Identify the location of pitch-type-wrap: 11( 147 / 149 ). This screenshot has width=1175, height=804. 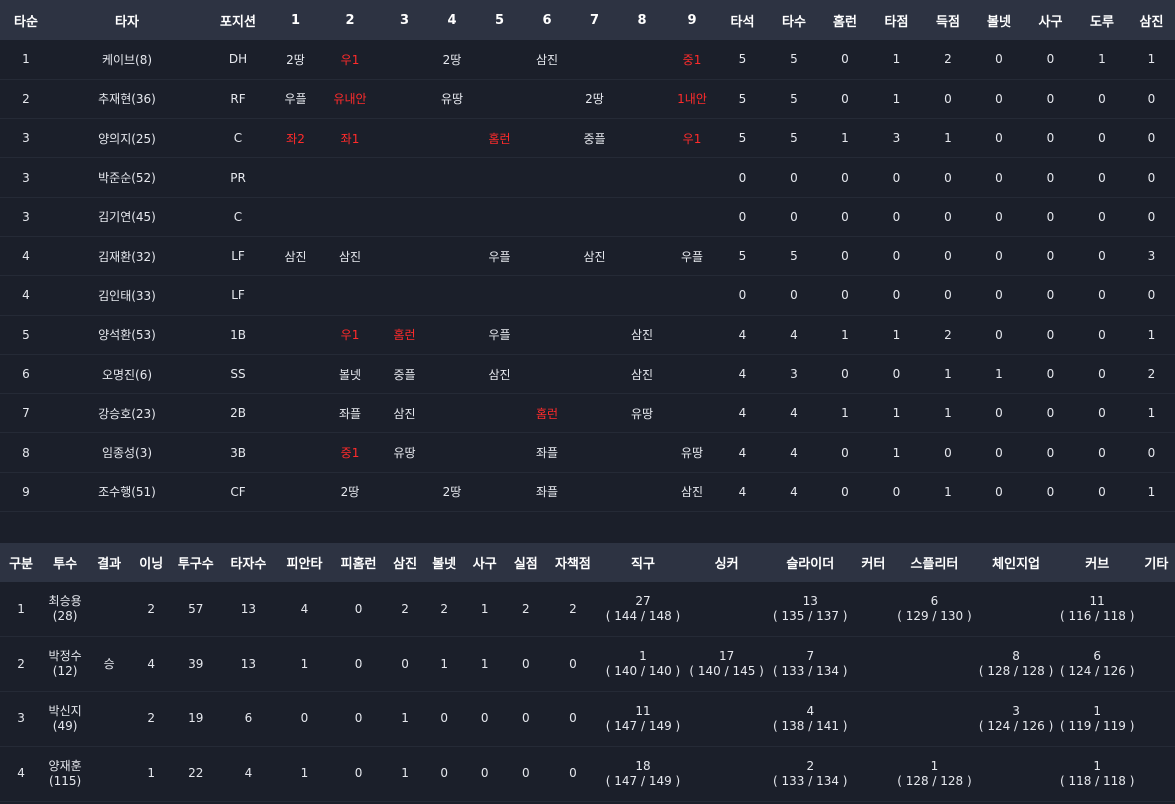
(643, 719).